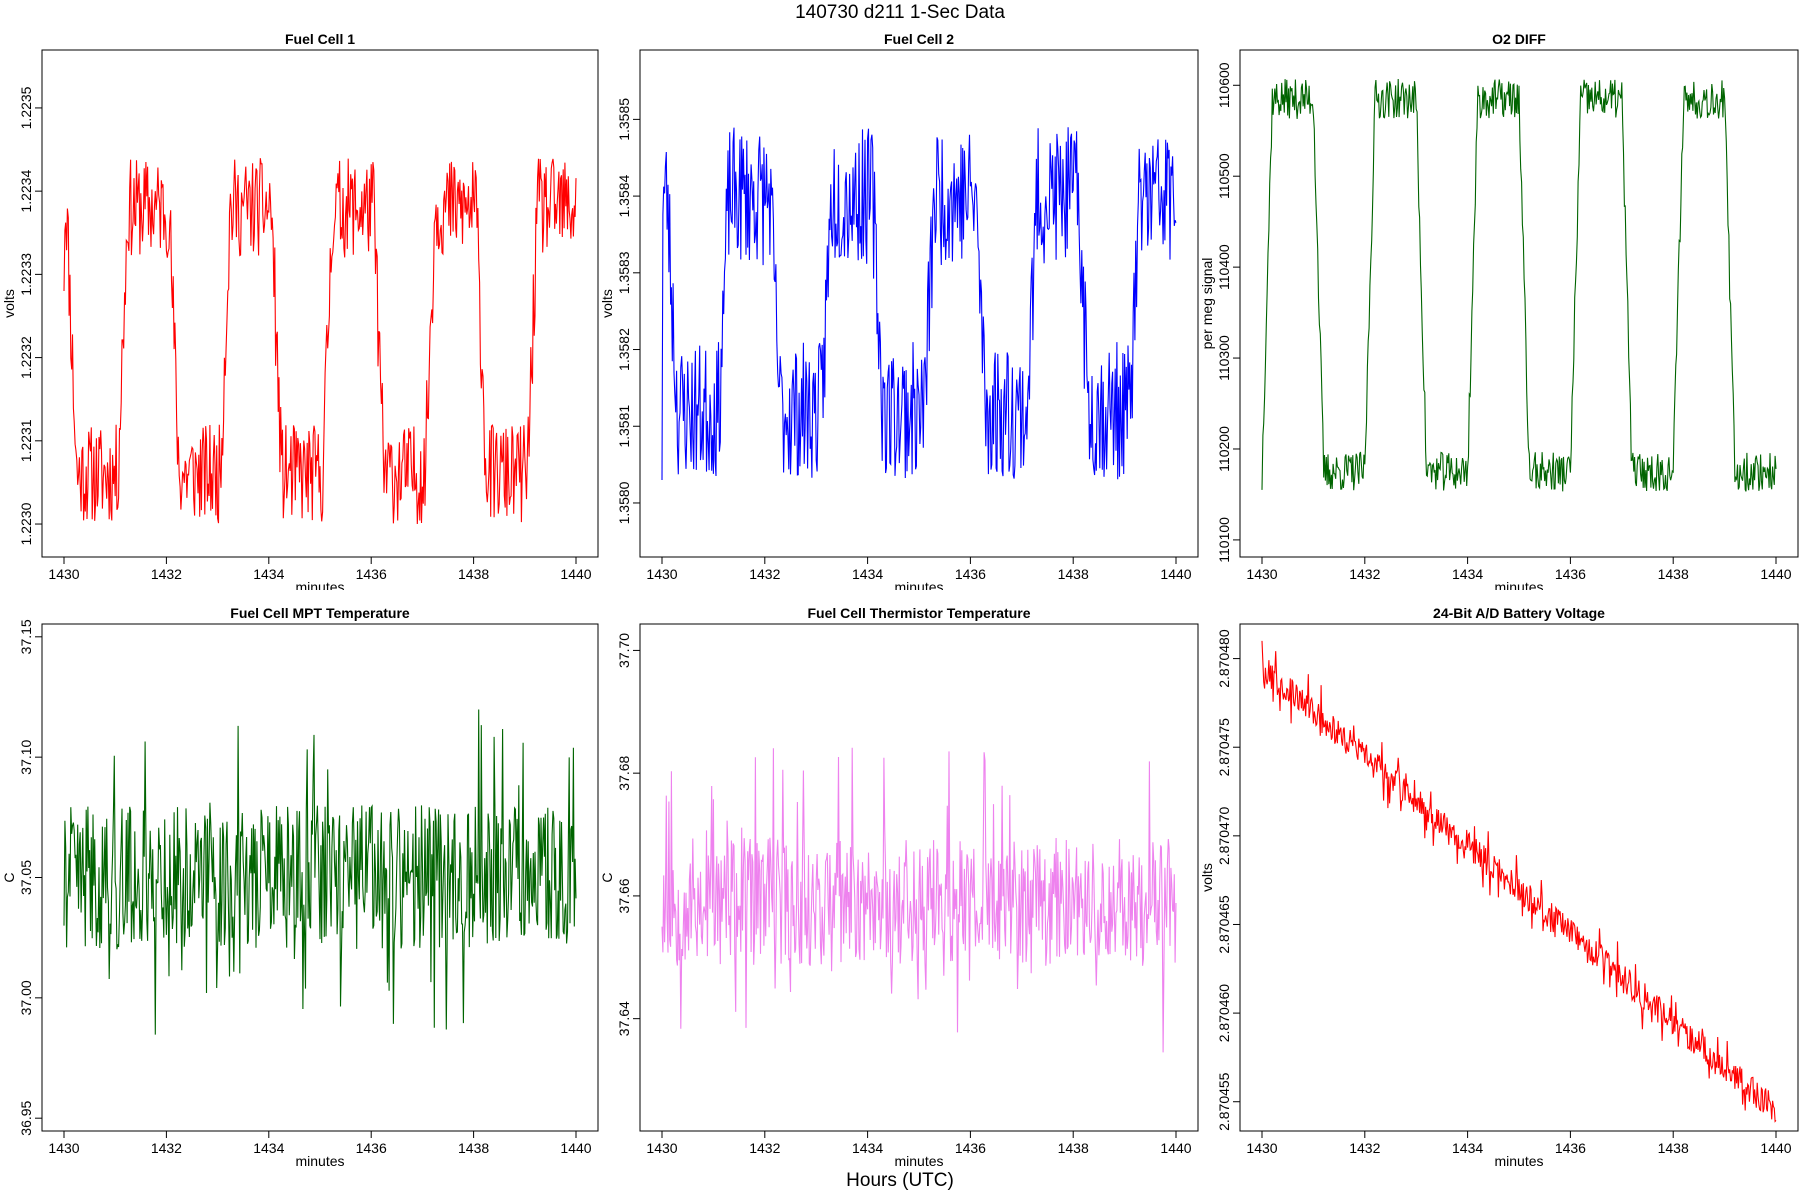 The height and width of the screenshot is (1200, 1800). Describe the element at coordinates (26, 756) in the screenshot. I see `y-tick-label: 37.10` at that location.